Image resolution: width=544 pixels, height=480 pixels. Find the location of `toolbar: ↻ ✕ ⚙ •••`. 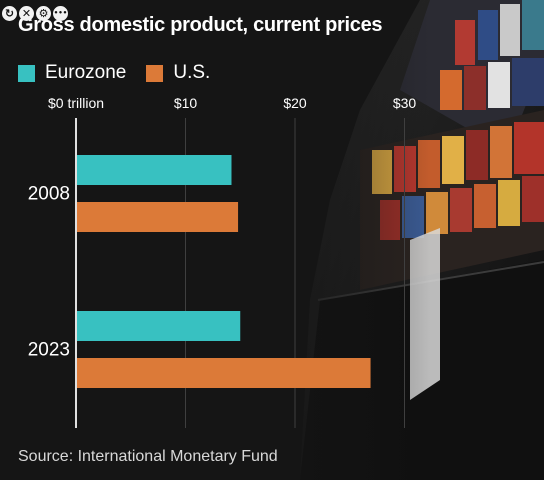

toolbar: ↻ ✕ ⚙ ••• is located at coordinates (35, 13).